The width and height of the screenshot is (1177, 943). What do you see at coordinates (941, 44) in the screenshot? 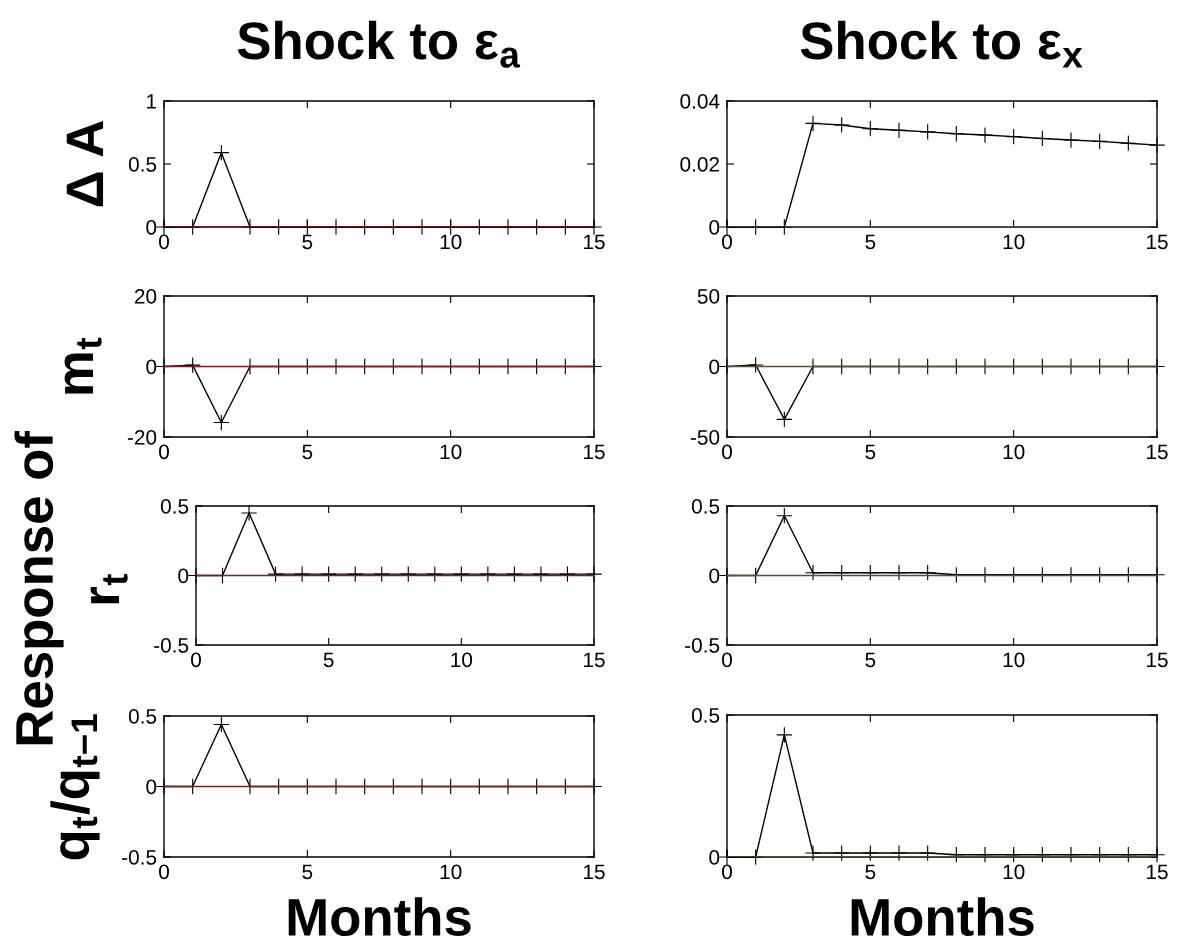
I see `chart-title: Shock to ε$_{x}$` at bounding box center [941, 44].